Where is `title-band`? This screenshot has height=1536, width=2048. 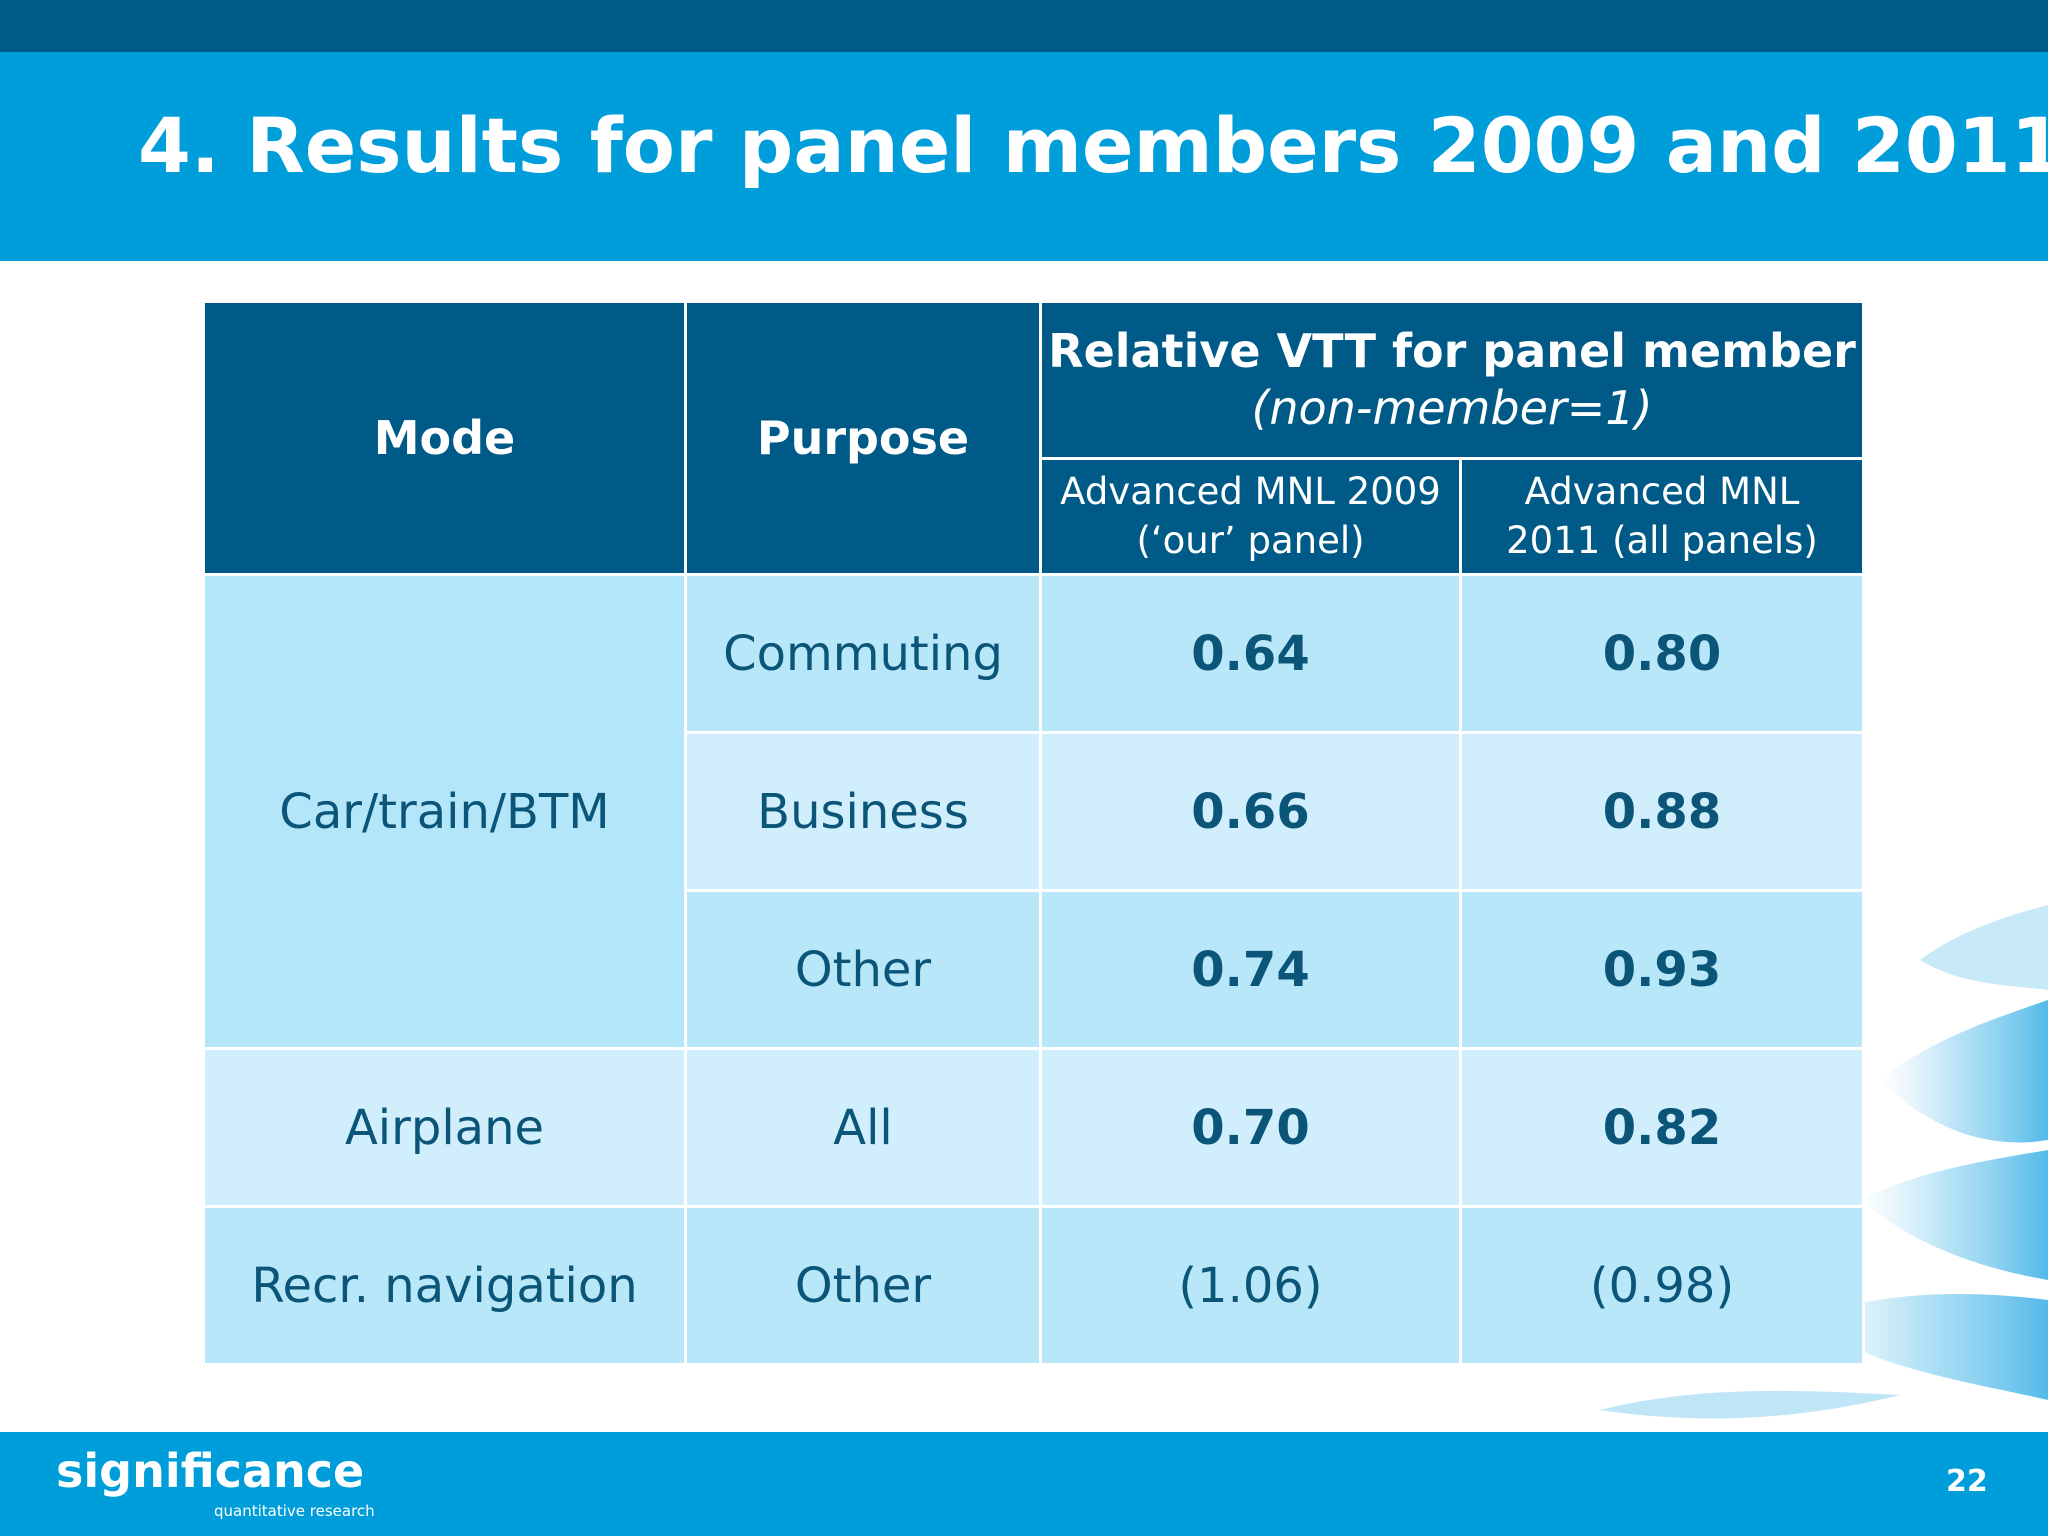 title-band is located at coordinates (1024, 156).